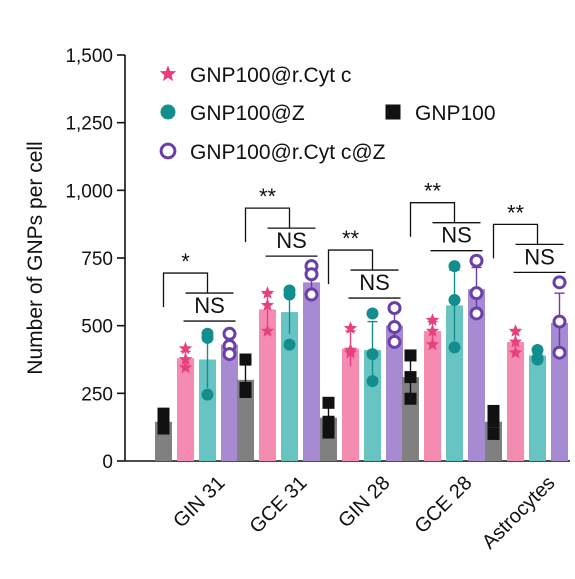 The width and height of the screenshot is (575, 579). I want to click on x-tick-label-gin-31: GIN 31, so click(199, 502).